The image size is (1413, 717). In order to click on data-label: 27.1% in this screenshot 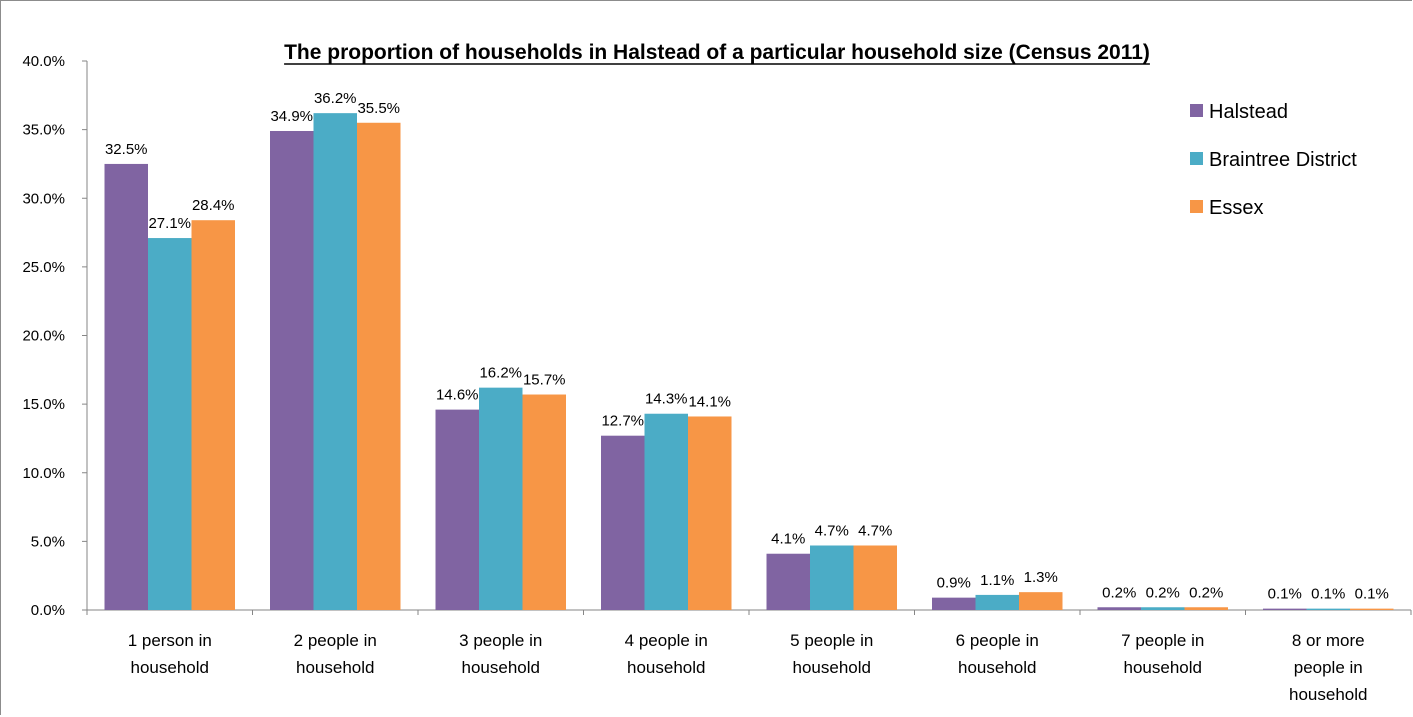, I will do `click(169, 223)`.